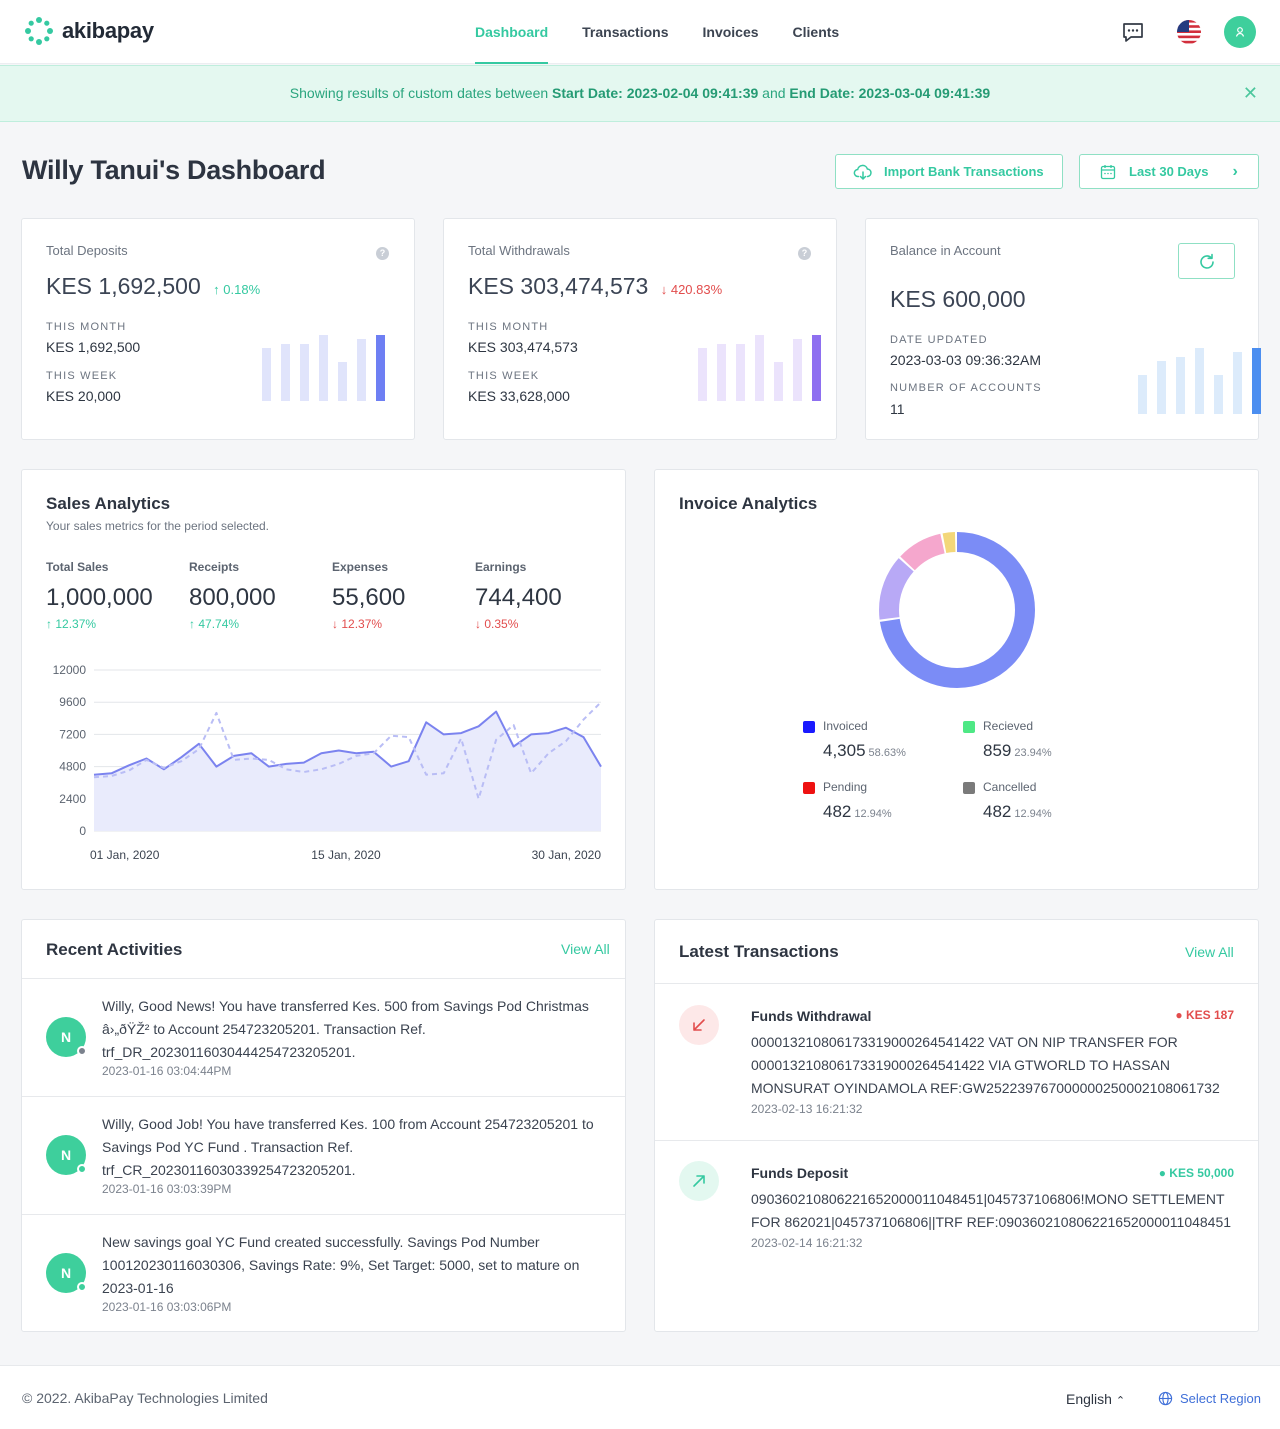 This screenshot has width=1280, height=1429. I want to click on date-range-button: Last 30 Days ›, so click(1169, 171).